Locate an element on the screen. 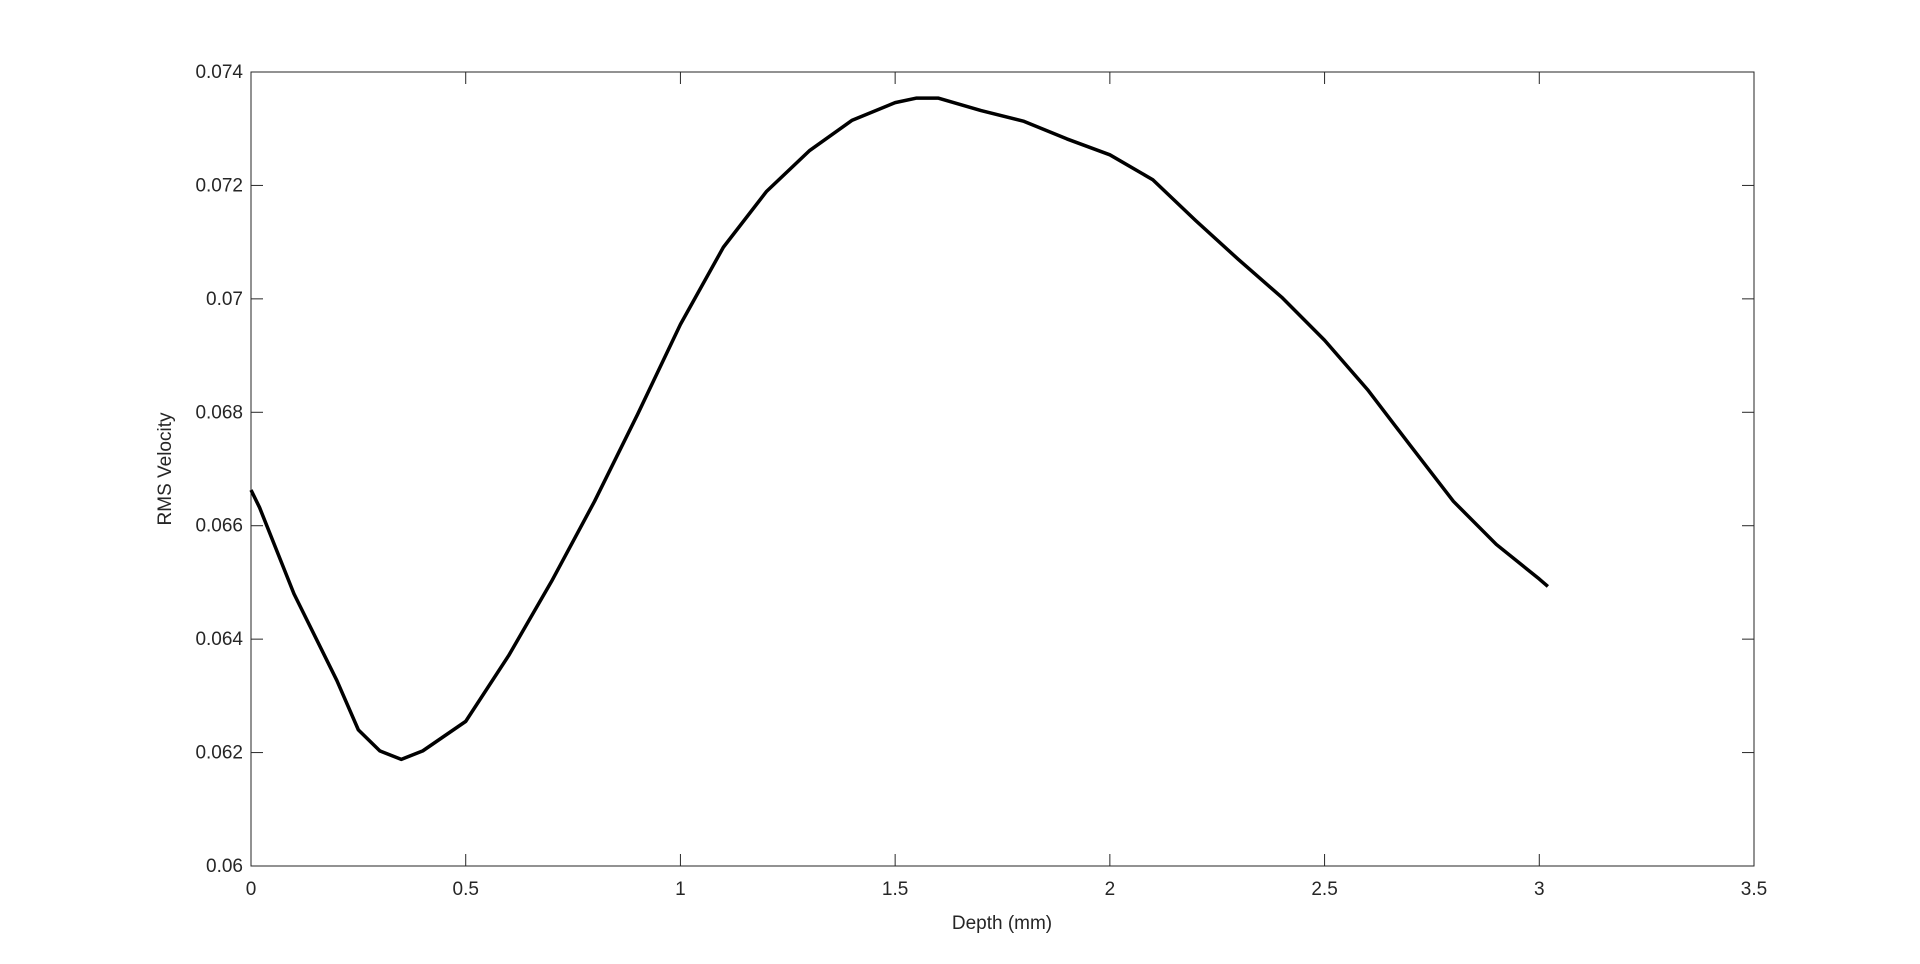 This screenshot has height=964, width=1920. y-tick-label: 0.062 is located at coordinates (219, 753).